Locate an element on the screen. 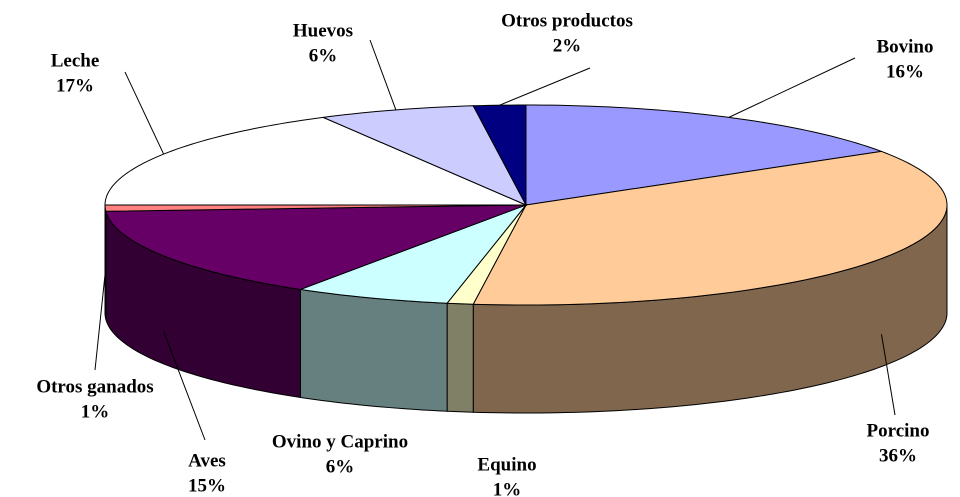 The height and width of the screenshot is (497, 960). slice-value-label: 16% is located at coordinates (905, 71).